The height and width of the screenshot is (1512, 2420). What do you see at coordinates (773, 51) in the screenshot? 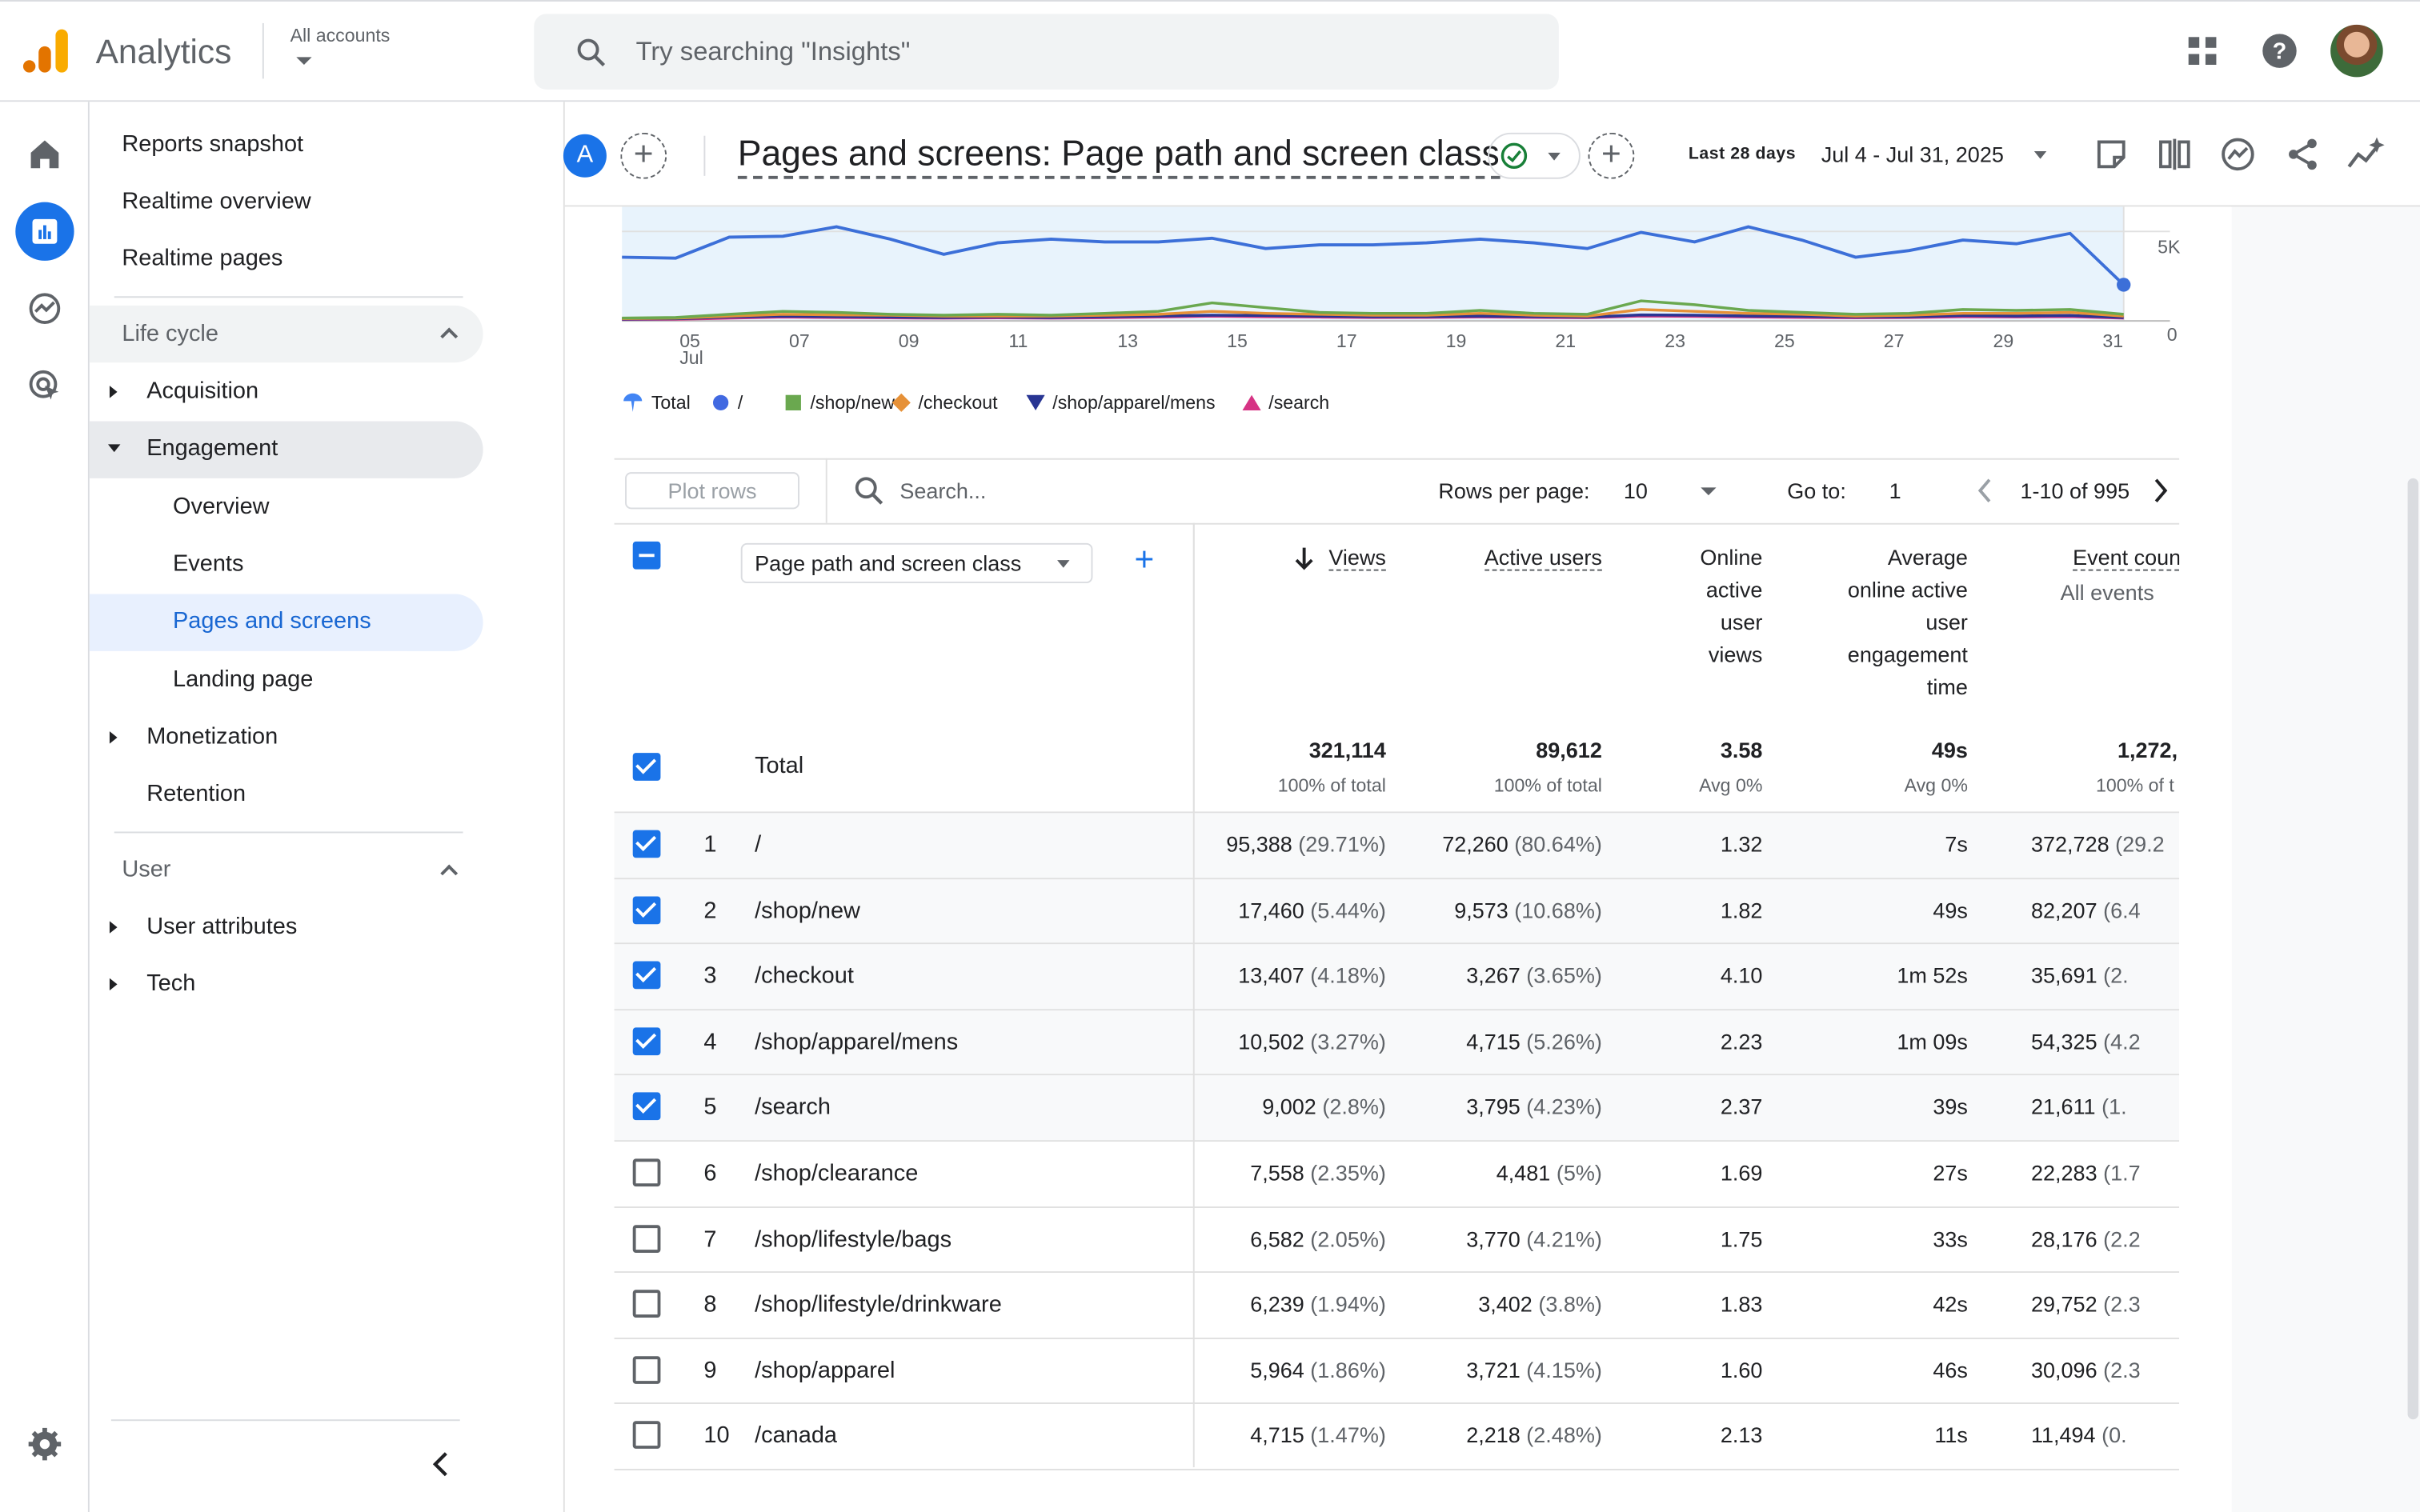
I see `global-search-input: Try searching "Insights"` at bounding box center [773, 51].